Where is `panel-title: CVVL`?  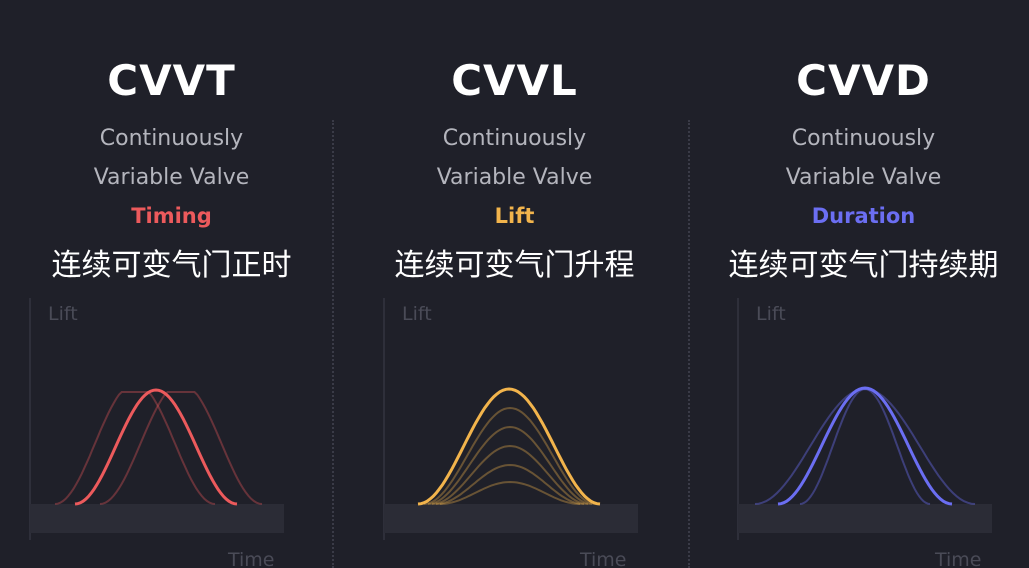
panel-title: CVVL is located at coordinates (514, 80).